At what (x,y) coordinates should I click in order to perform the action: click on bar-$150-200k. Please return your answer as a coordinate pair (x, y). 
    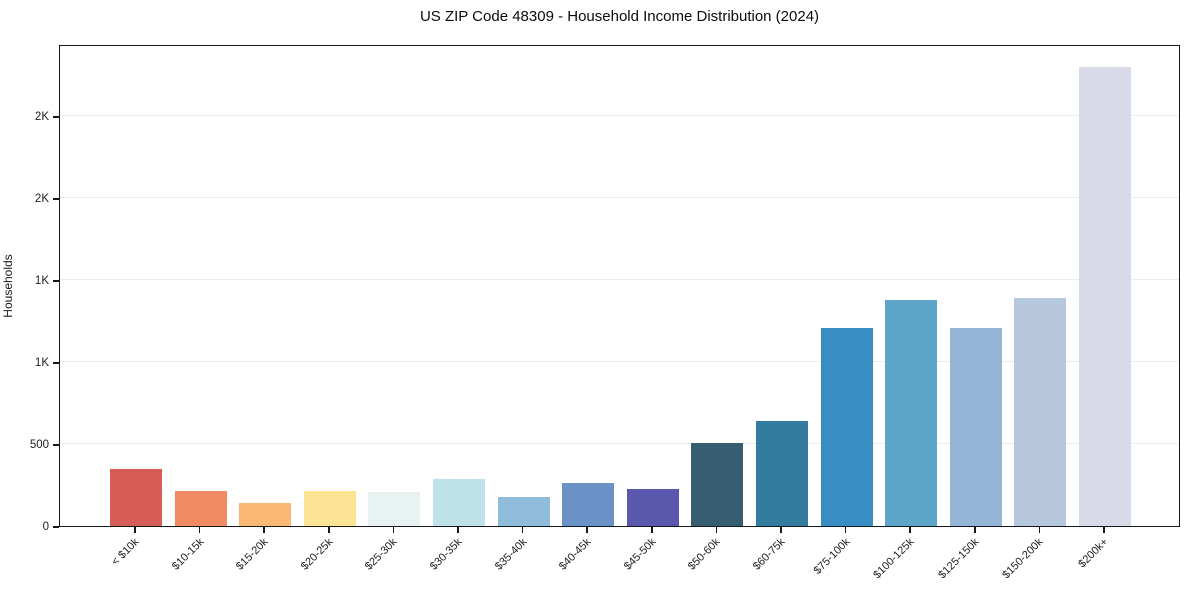
    Looking at the image, I should click on (1040, 412).